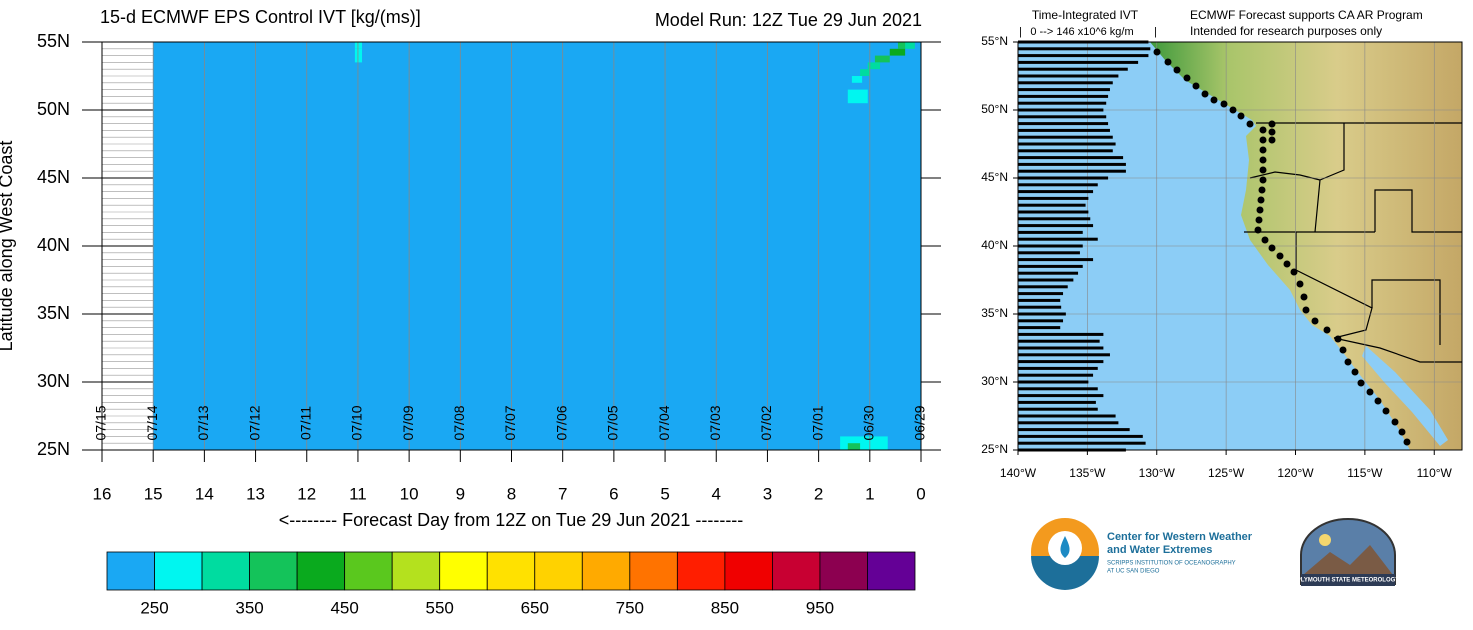 The width and height of the screenshot is (1473, 630). Describe the element at coordinates (204, 493) in the screenshot. I see `x-tick-label: 14` at that location.